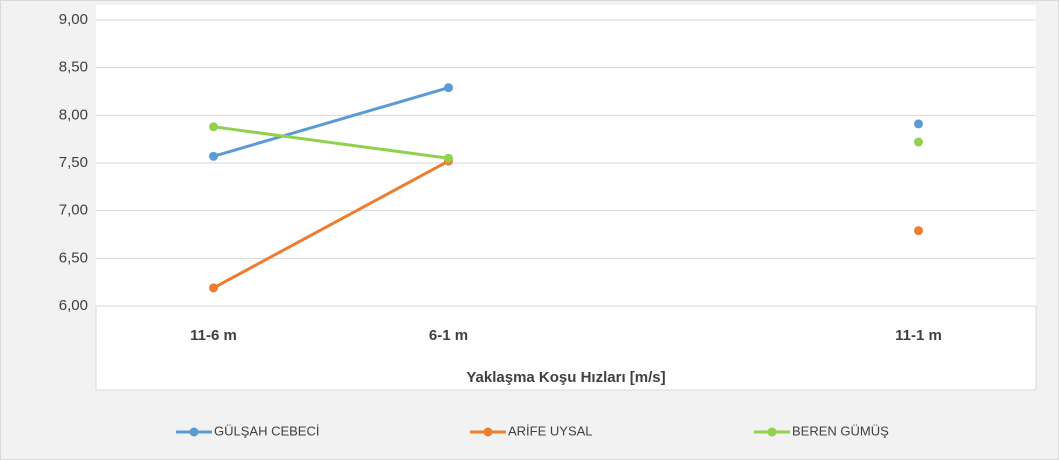 This screenshot has width=1059, height=460. I want to click on y-tick-label: 8,50, so click(73, 67).